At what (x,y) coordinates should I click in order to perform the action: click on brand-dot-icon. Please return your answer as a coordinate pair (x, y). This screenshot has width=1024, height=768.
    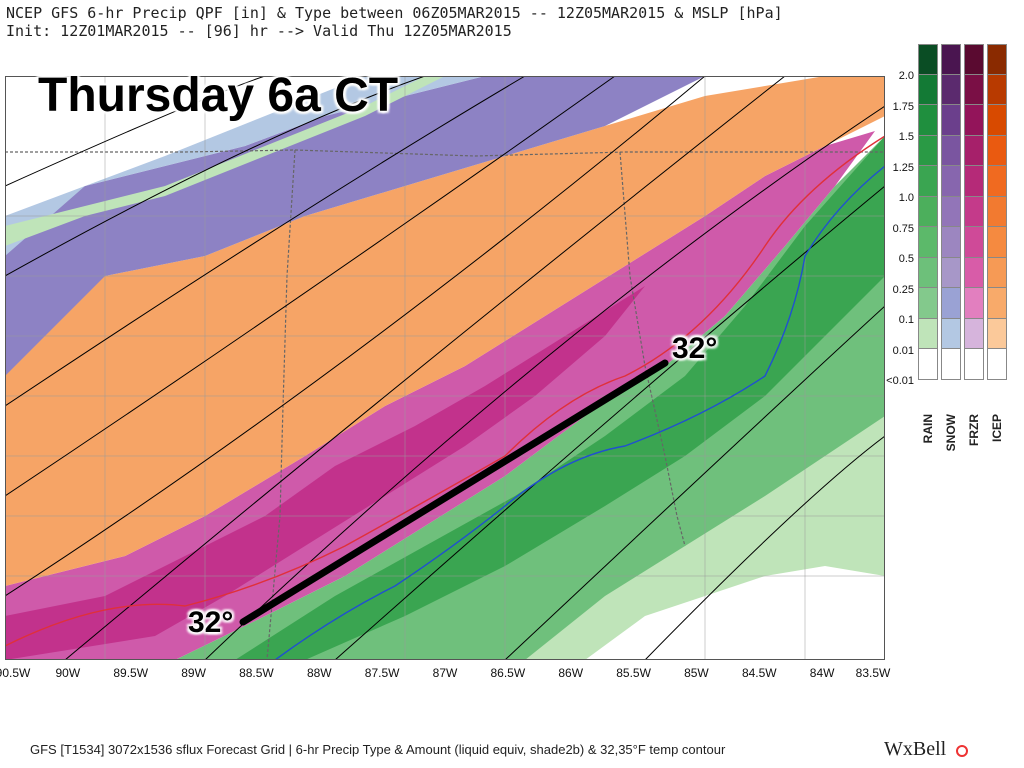
    Looking at the image, I should click on (962, 751).